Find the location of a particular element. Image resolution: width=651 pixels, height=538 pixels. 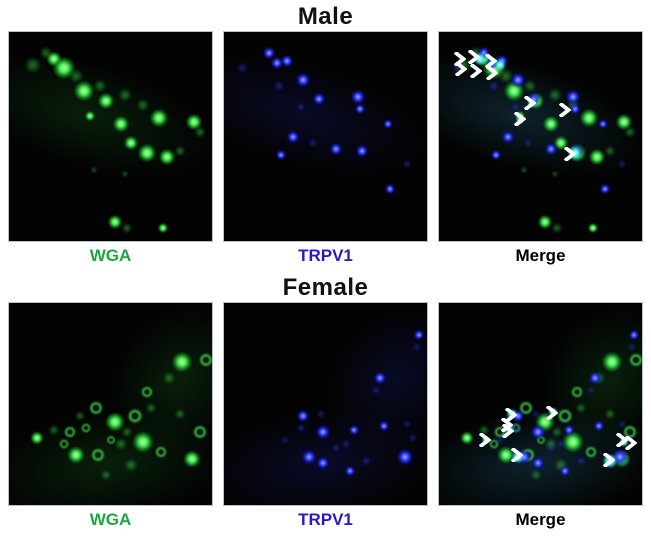

male-wga-label: WGA is located at coordinates (110, 255).